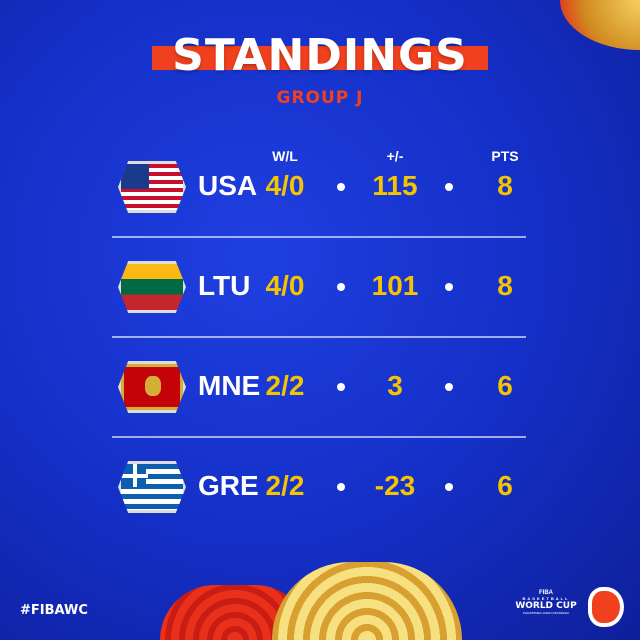  Describe the element at coordinates (395, 285) in the screenshot. I see `diff-value: 101` at that location.